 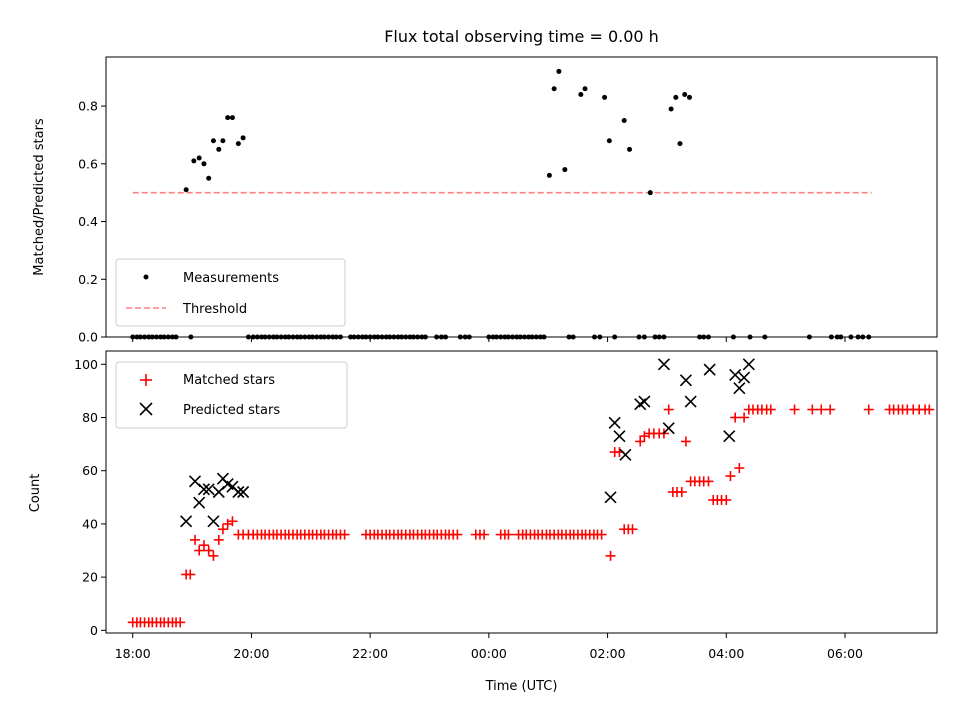 What do you see at coordinates (608, 653) in the screenshot?
I see `bottom-x-tick-label: 02:00` at bounding box center [608, 653].